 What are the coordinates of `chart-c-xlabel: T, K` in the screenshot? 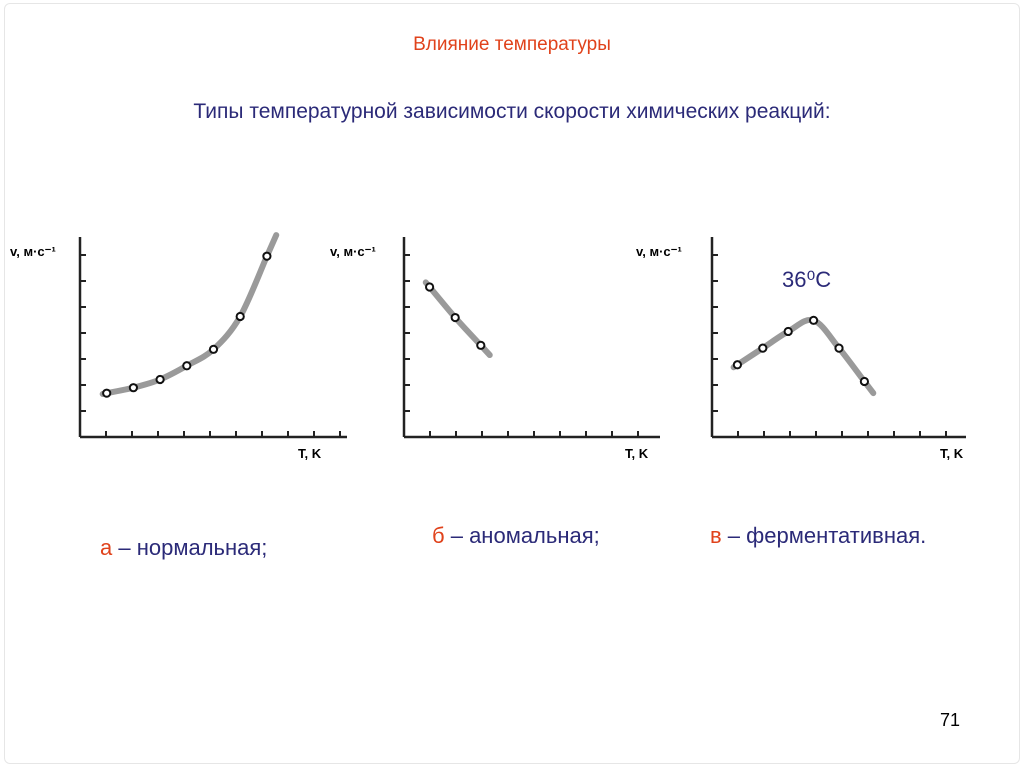 It's located at (952, 453).